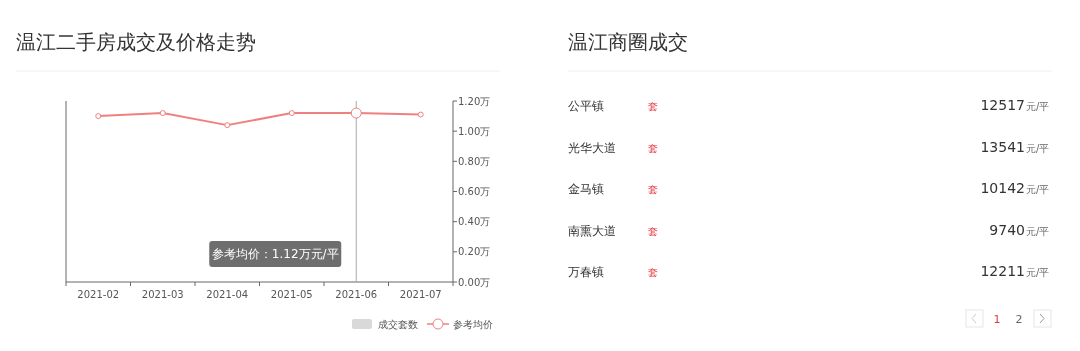 The width and height of the screenshot is (1080, 351). Describe the element at coordinates (356, 294) in the screenshot. I see `x-tick-label: 2021-06` at that location.